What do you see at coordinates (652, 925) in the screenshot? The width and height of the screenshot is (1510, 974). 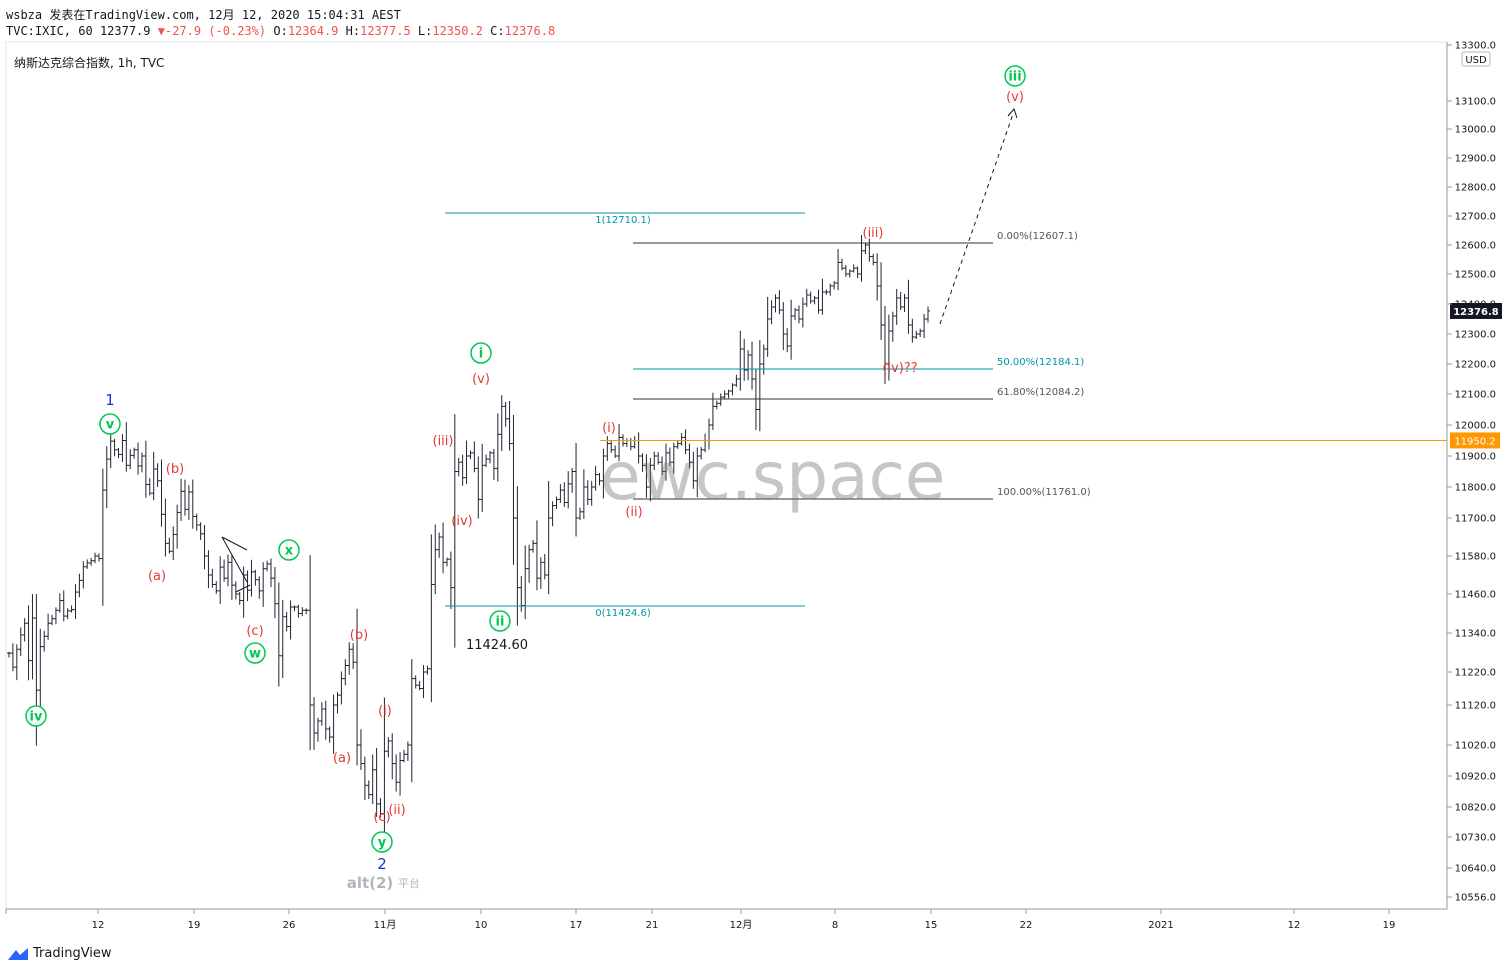 I see `x-tick-label: 21` at bounding box center [652, 925].